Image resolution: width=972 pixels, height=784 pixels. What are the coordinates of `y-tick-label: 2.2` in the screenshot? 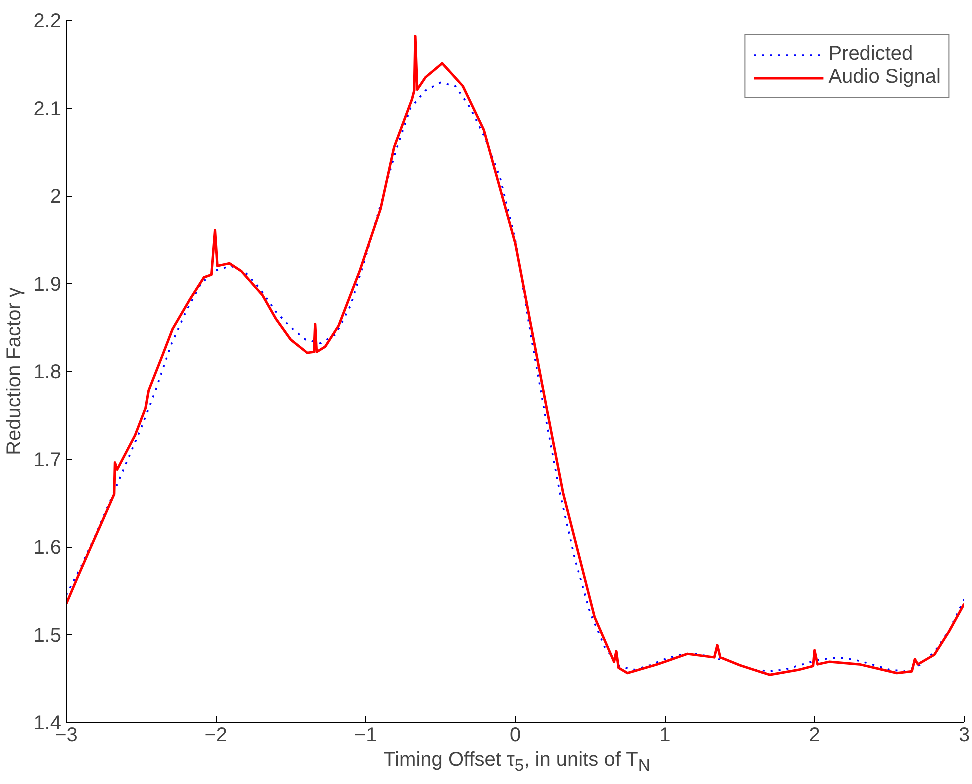 It's located at (48, 21).